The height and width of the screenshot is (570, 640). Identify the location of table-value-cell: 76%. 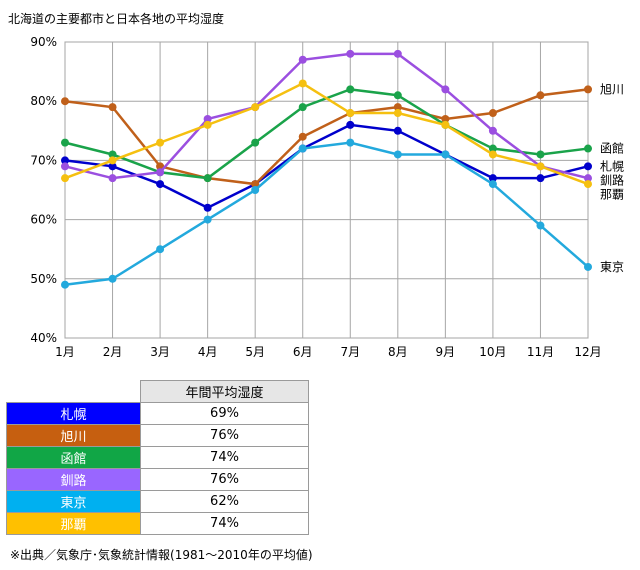
(224, 435).